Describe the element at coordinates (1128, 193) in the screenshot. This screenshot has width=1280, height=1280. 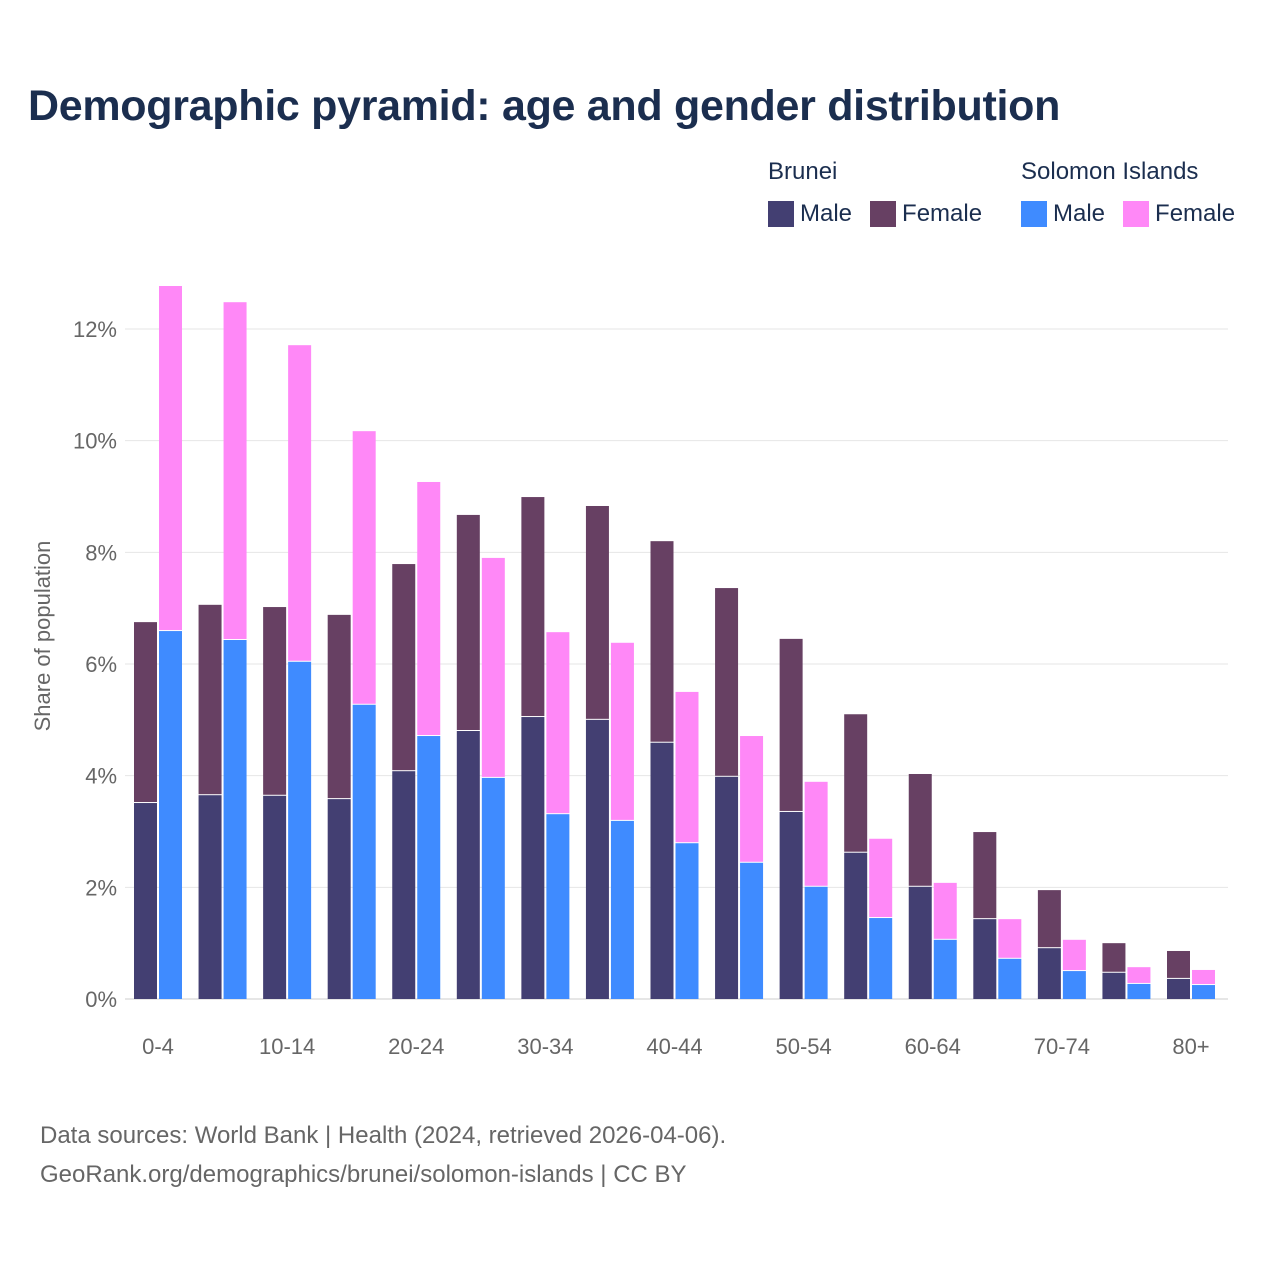
I see `legend-solomon-islands: Solomon Islands Male Female` at that location.